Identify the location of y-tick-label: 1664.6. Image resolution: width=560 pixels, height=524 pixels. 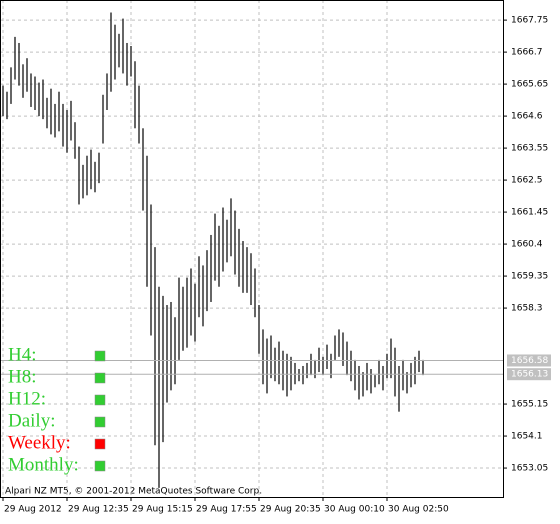
(527, 117).